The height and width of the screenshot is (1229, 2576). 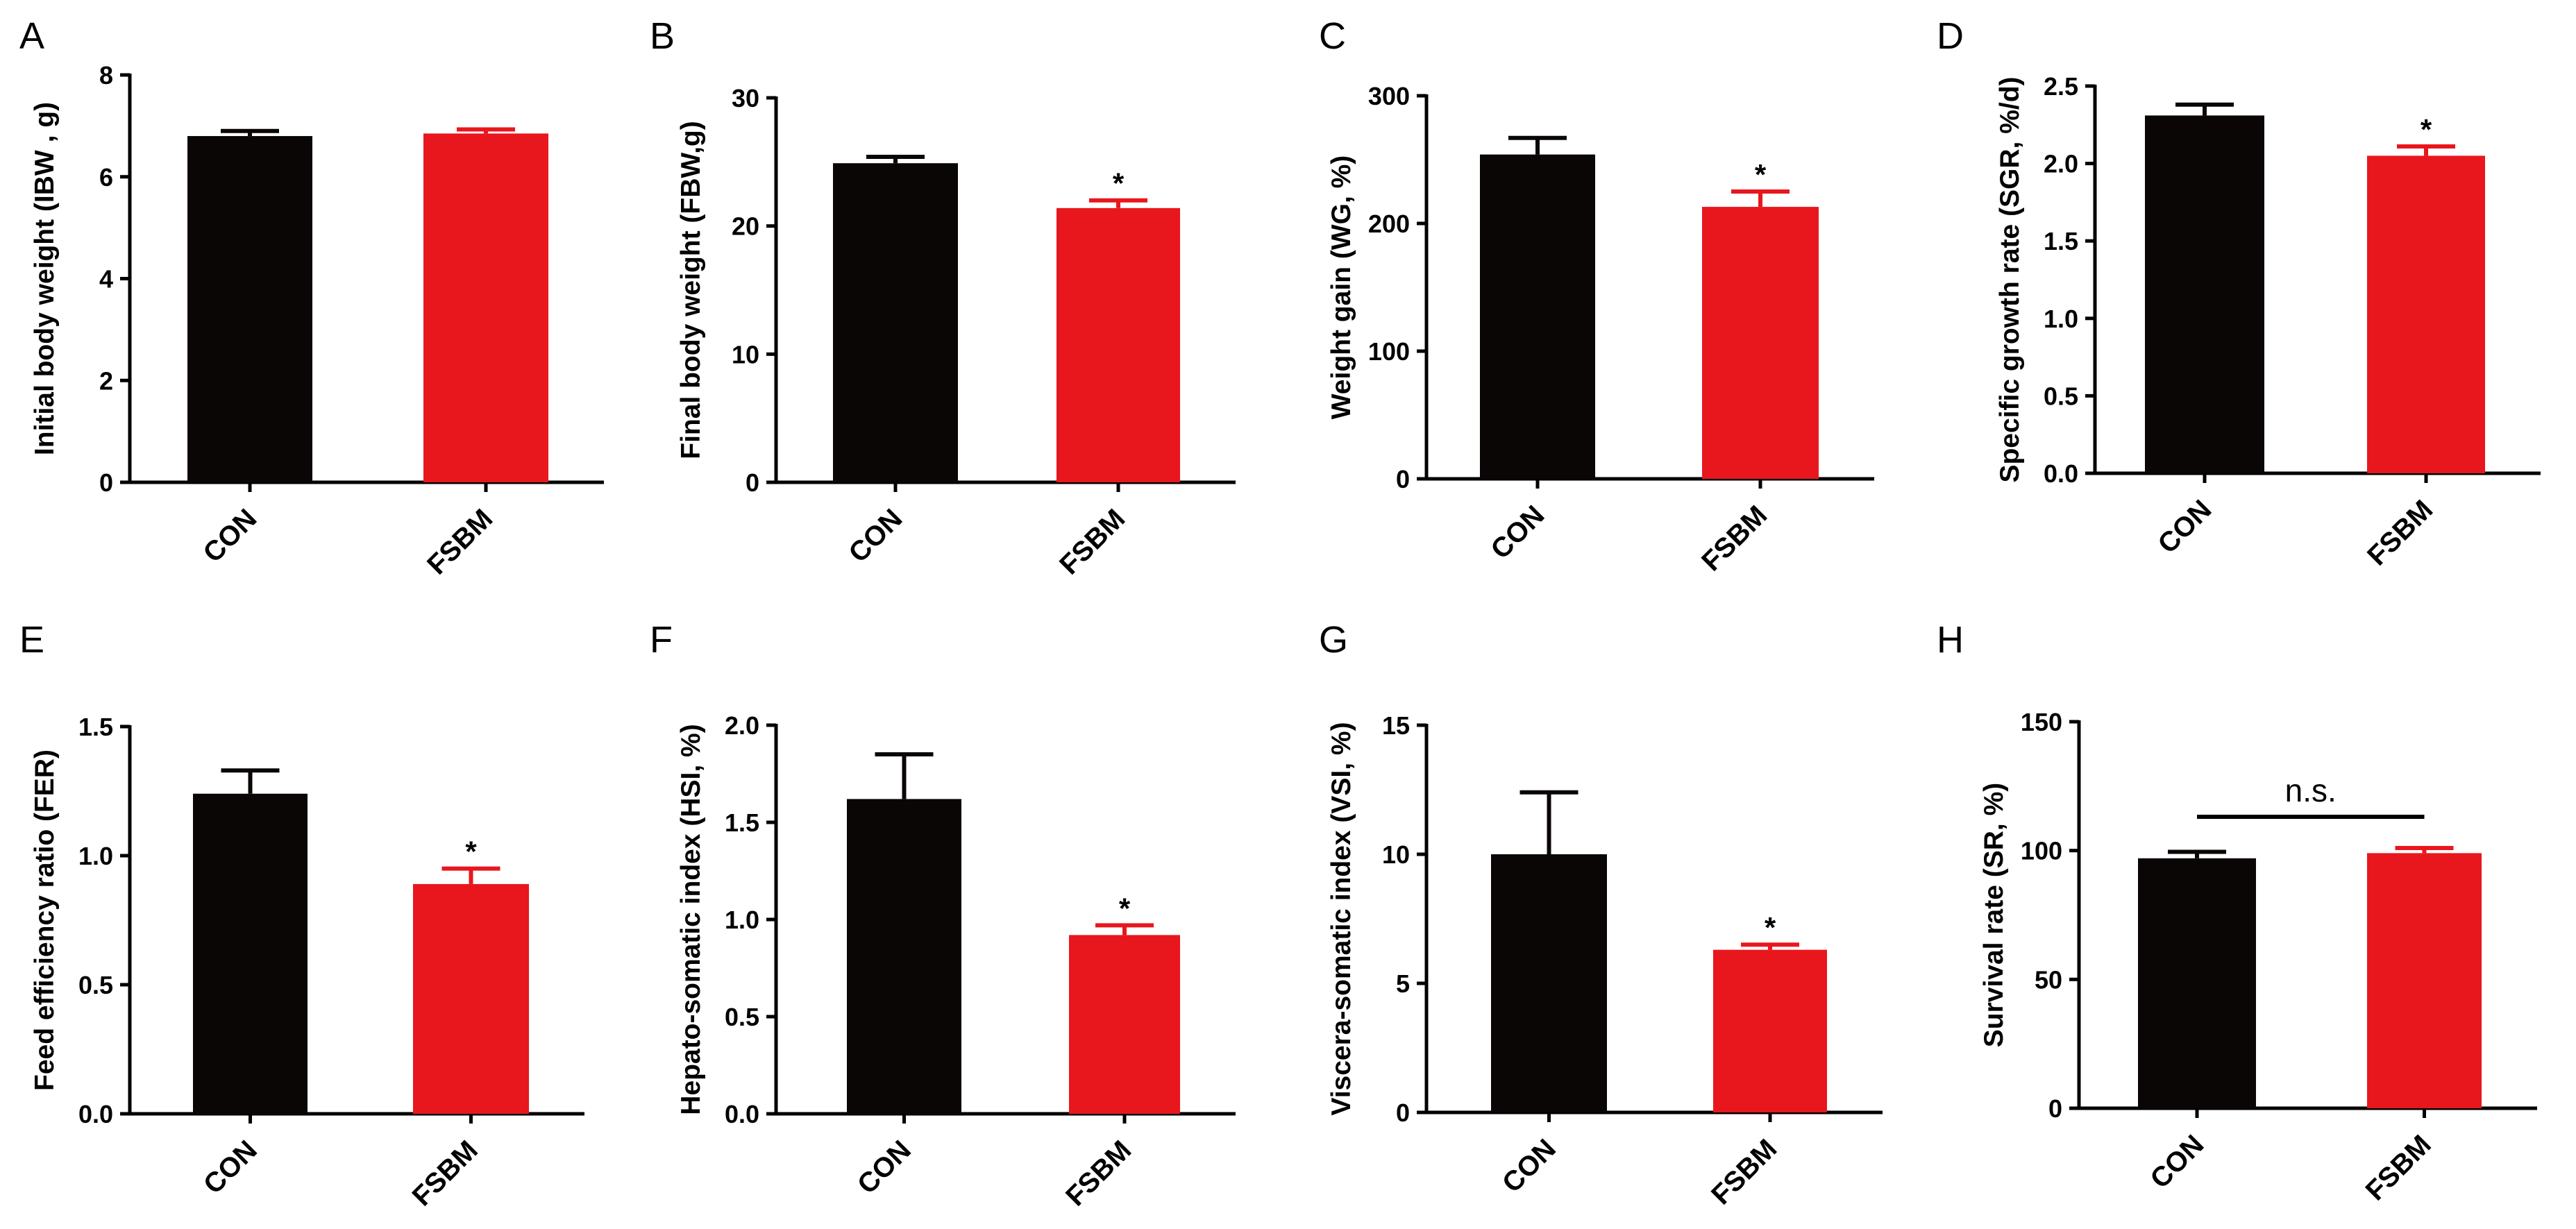 I want to click on y-axis-title: Feed efficiency ratio (FER), so click(x=45, y=920).